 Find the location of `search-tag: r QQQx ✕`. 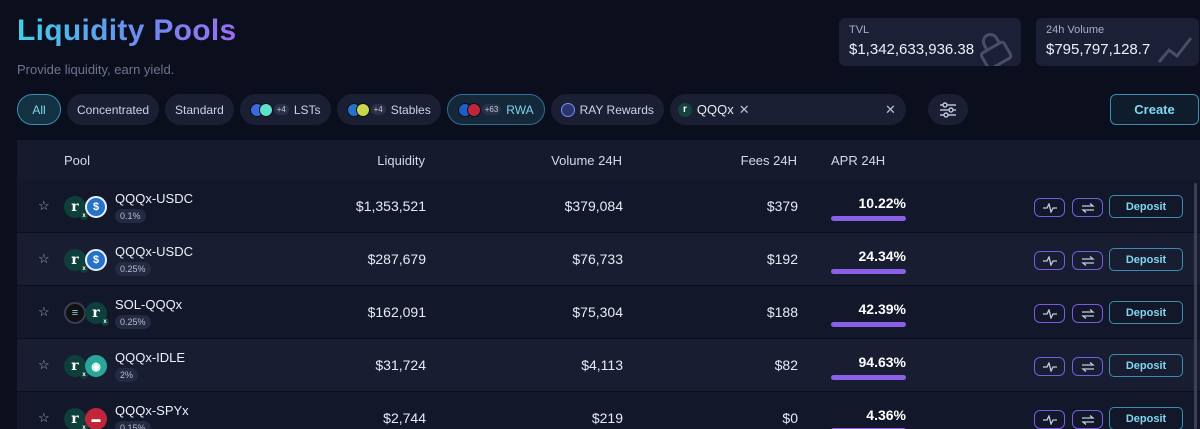

search-tag: r QQQx ✕ is located at coordinates (713, 109).